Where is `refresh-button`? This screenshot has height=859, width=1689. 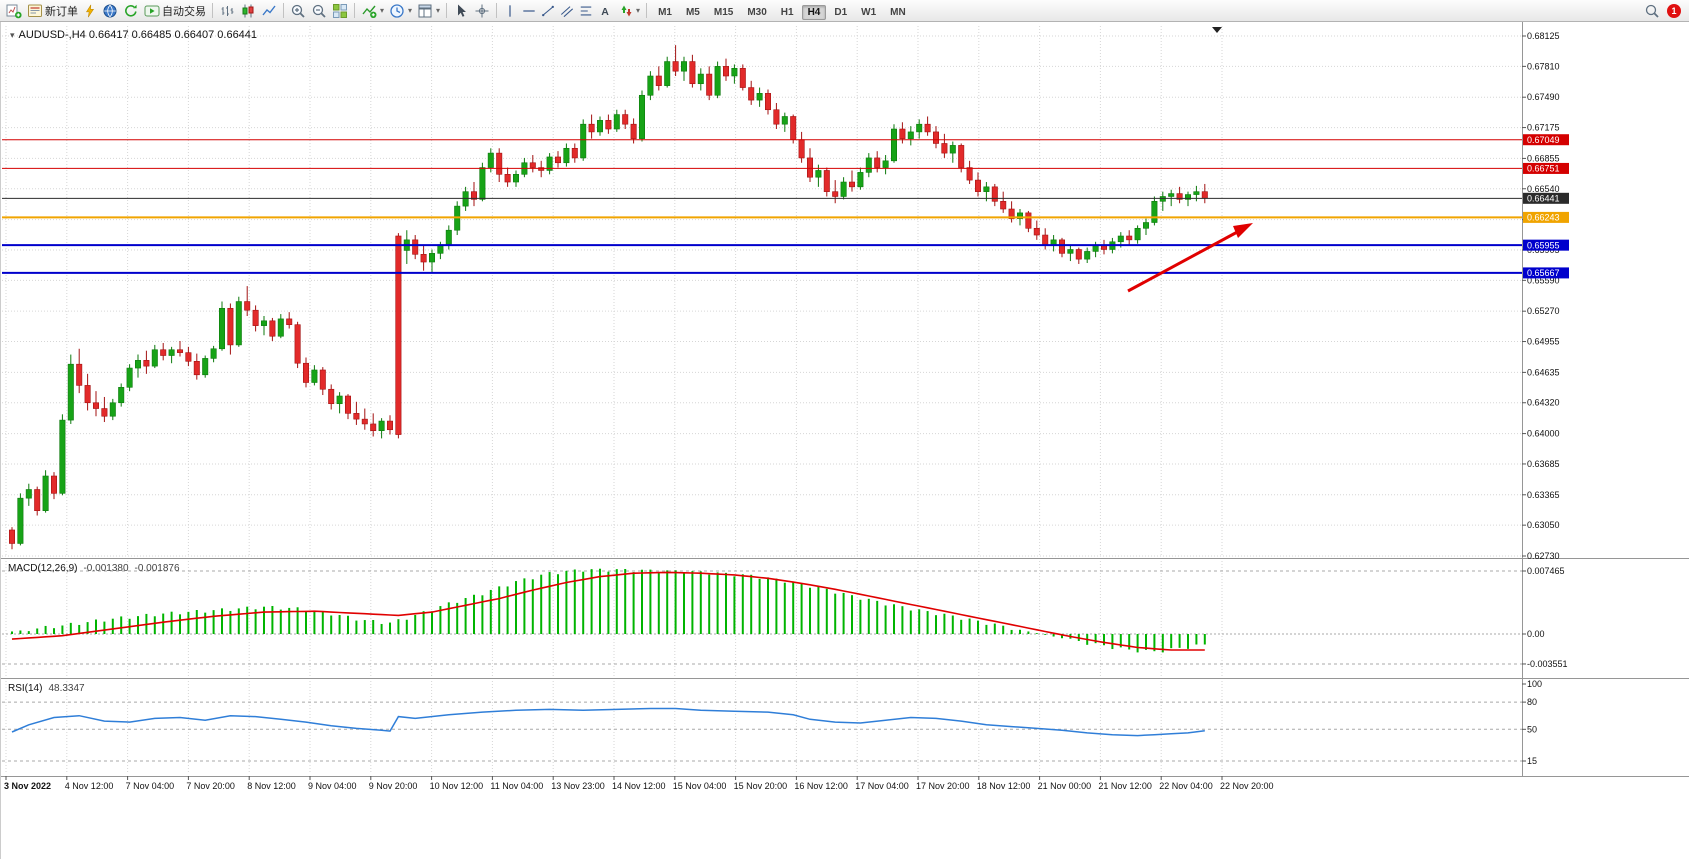 refresh-button is located at coordinates (131, 11).